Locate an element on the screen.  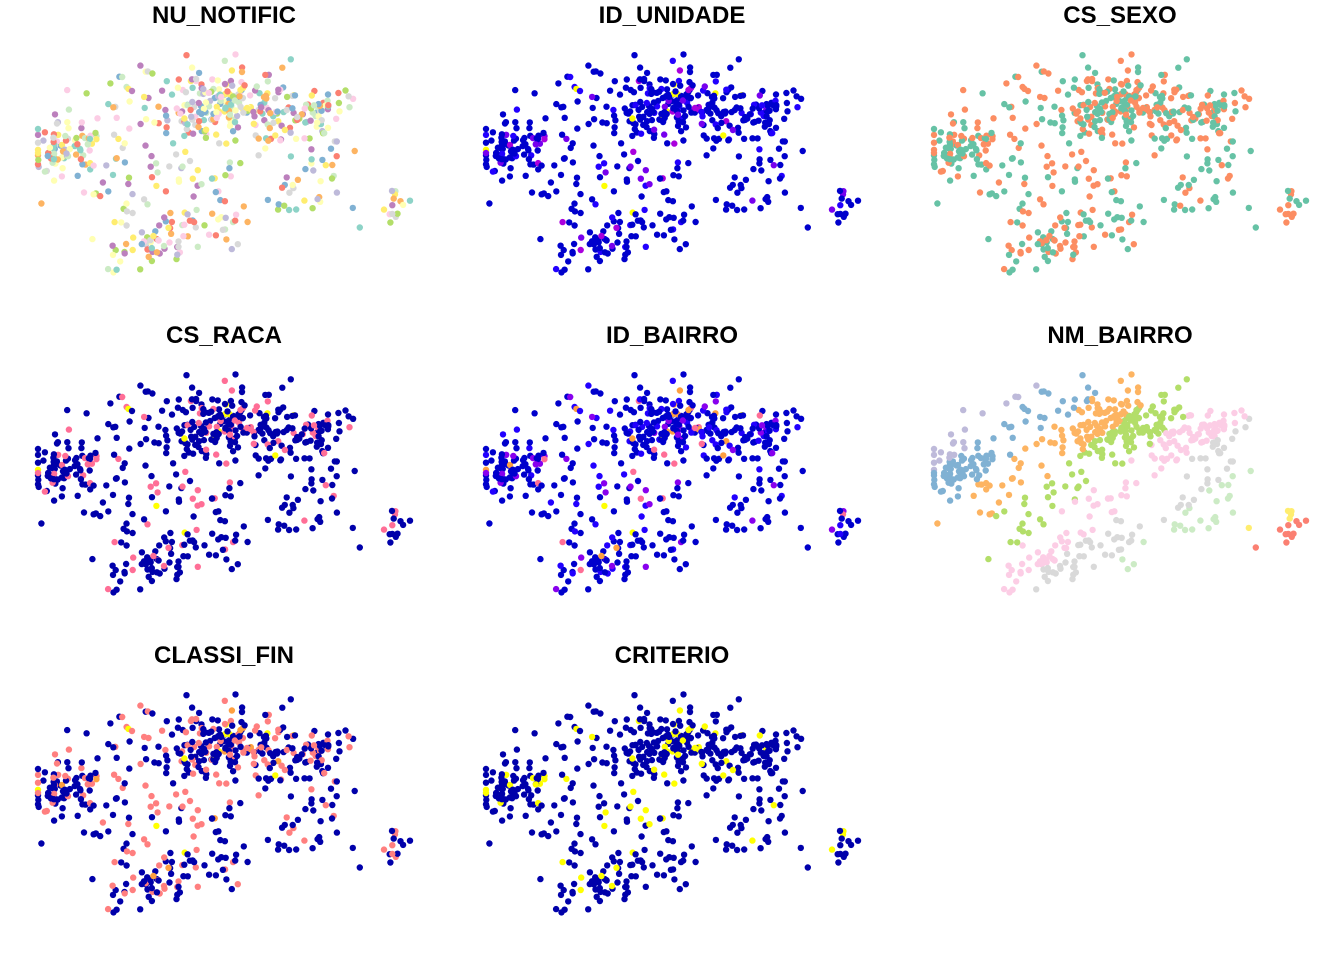
point-map is located at coordinates (224, 803).